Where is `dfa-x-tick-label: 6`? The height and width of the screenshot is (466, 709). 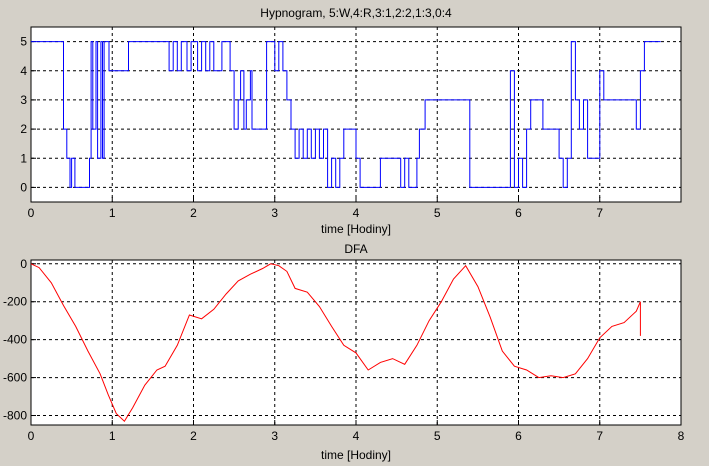
dfa-x-tick-label: 6 is located at coordinates (518, 436).